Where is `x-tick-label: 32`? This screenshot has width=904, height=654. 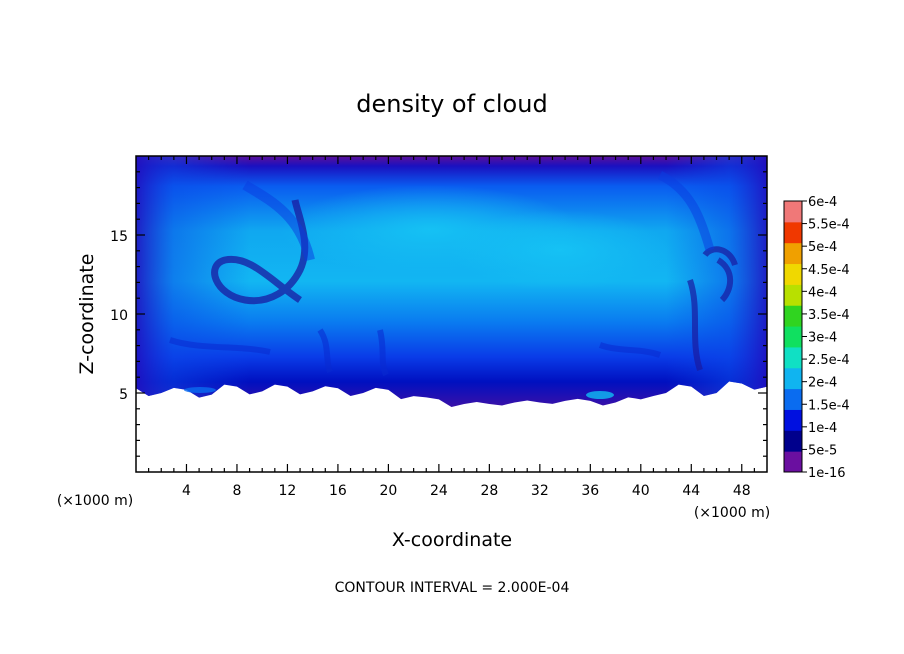 x-tick-label: 32 is located at coordinates (540, 491).